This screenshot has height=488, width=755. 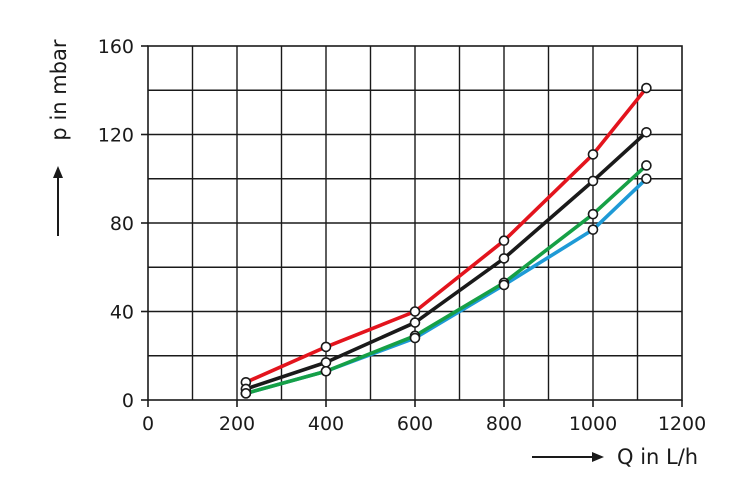 I want to click on y-tick-label: 40, so click(x=122, y=313).